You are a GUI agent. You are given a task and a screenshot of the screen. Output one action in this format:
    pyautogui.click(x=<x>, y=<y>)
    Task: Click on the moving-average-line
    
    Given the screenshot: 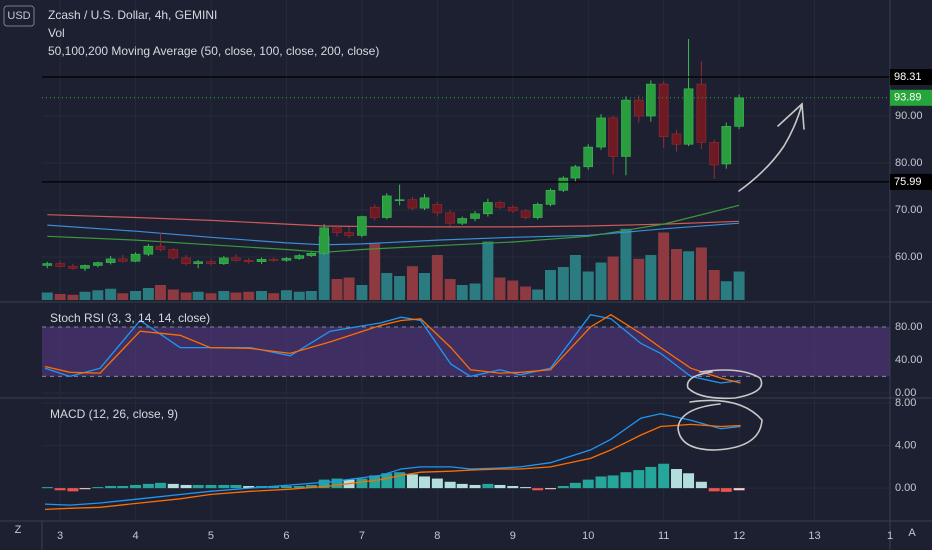 What is the action you would take?
    pyautogui.click(x=393, y=228)
    